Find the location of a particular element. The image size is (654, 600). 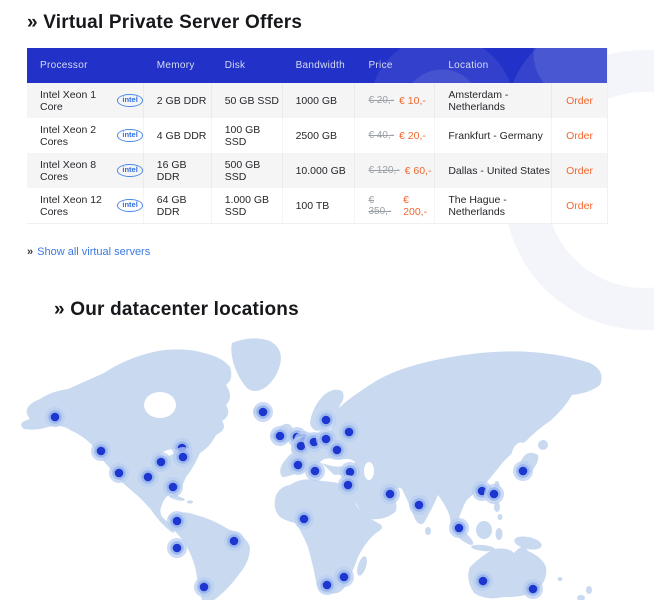

old-price: € 350,- is located at coordinates (380, 205).